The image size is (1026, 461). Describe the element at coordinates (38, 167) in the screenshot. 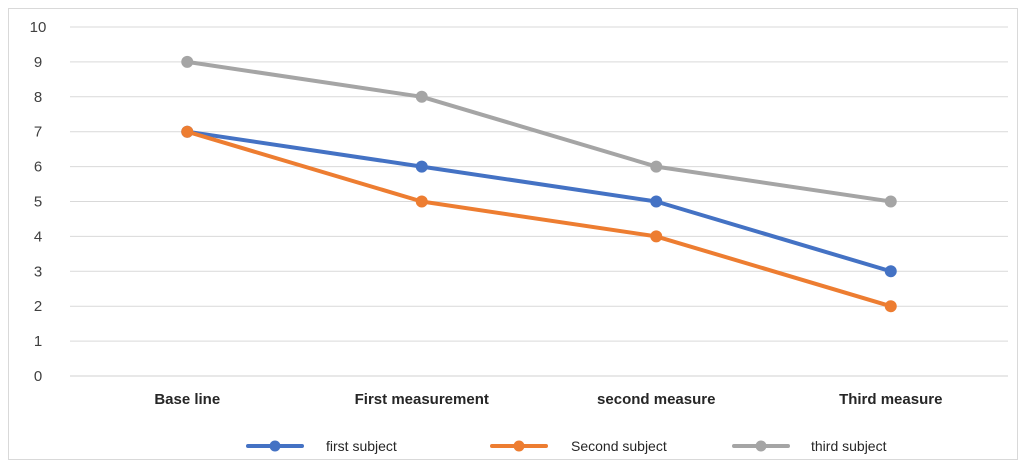

I see `y-tick-label: 6` at that location.